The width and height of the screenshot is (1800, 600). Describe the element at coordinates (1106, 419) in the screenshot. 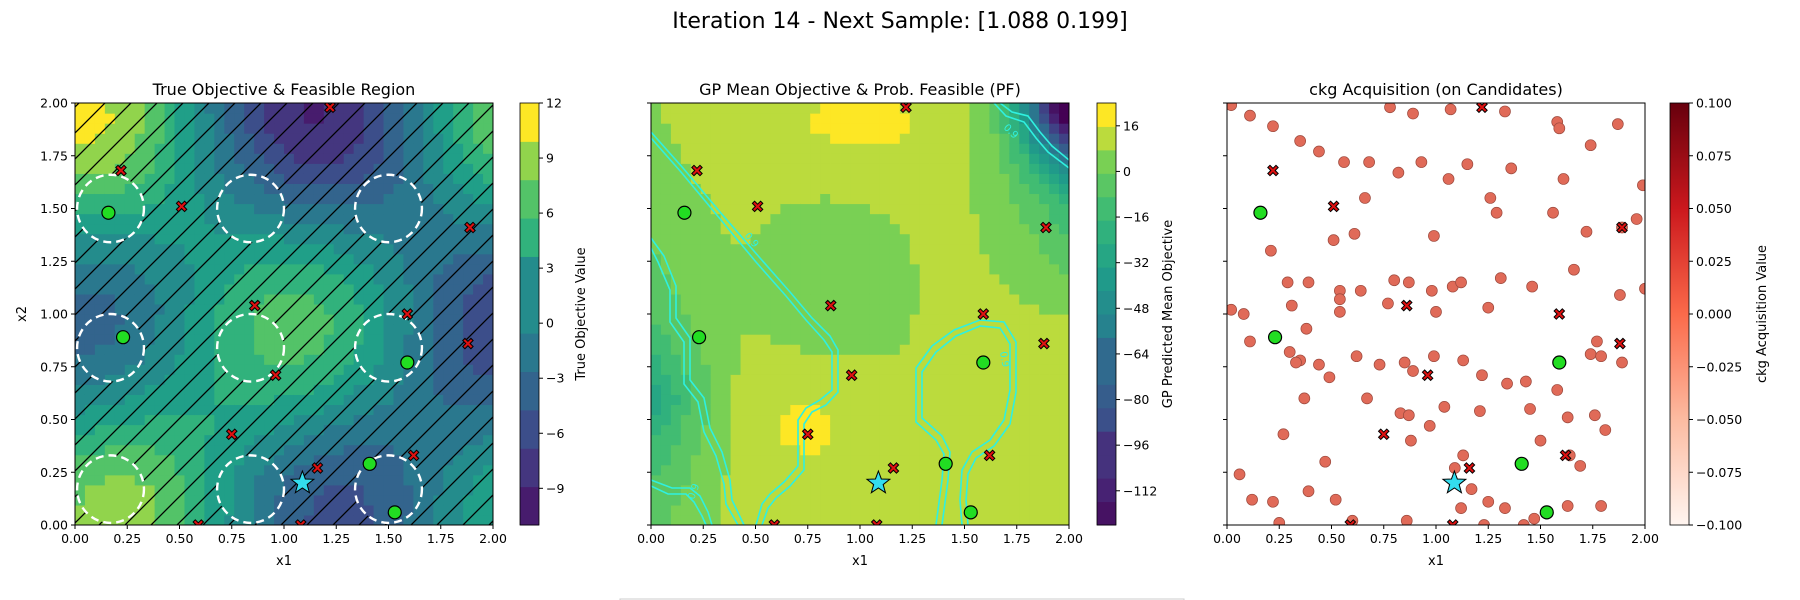

I see `colorbar-band` at that location.